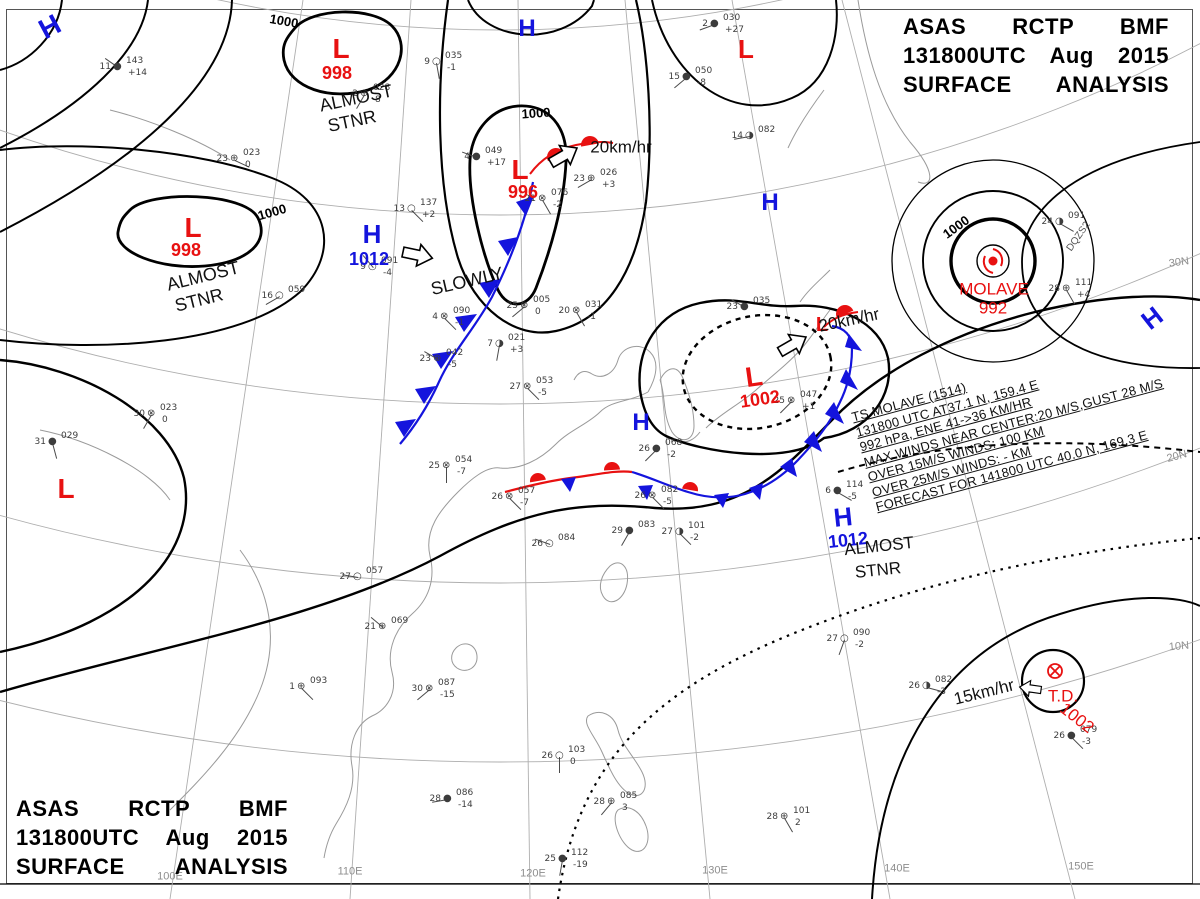  Describe the element at coordinates (135, 61) in the screenshot. I see `station-pressure: 143` at that location.